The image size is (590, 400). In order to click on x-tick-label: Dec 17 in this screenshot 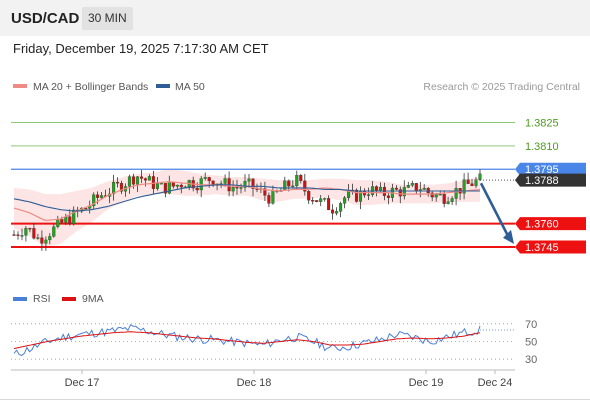, I will do `click(82, 383)`.